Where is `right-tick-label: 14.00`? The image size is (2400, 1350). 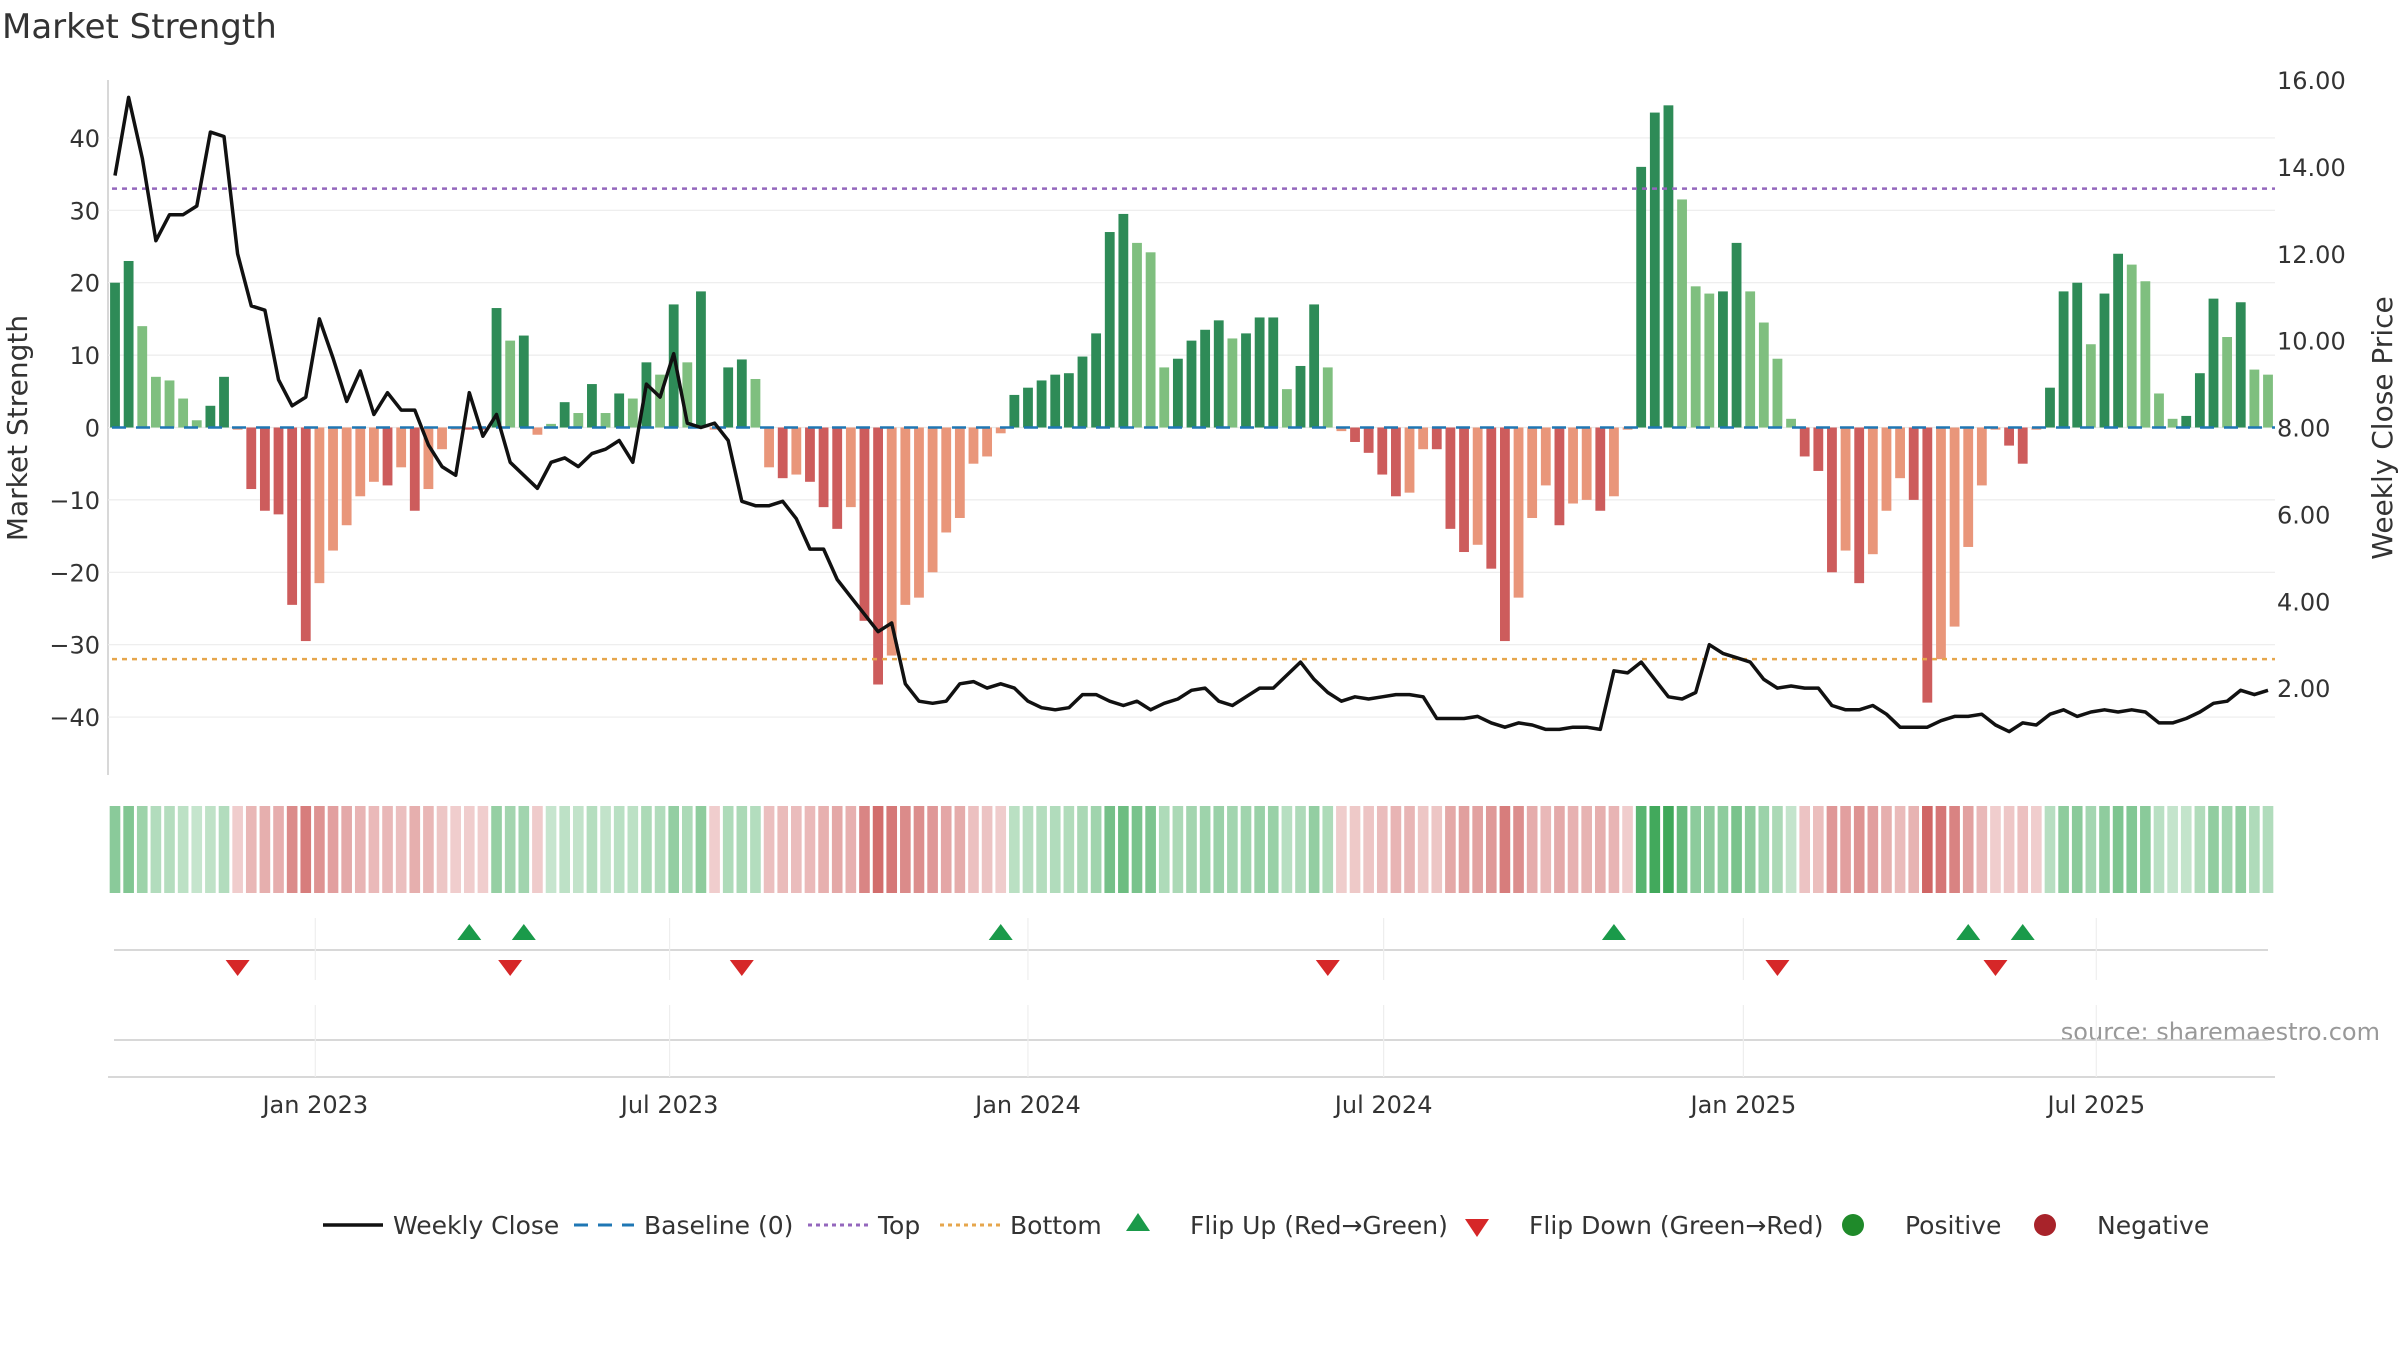
right-tick-label: 14.00 is located at coordinates (2311, 168).